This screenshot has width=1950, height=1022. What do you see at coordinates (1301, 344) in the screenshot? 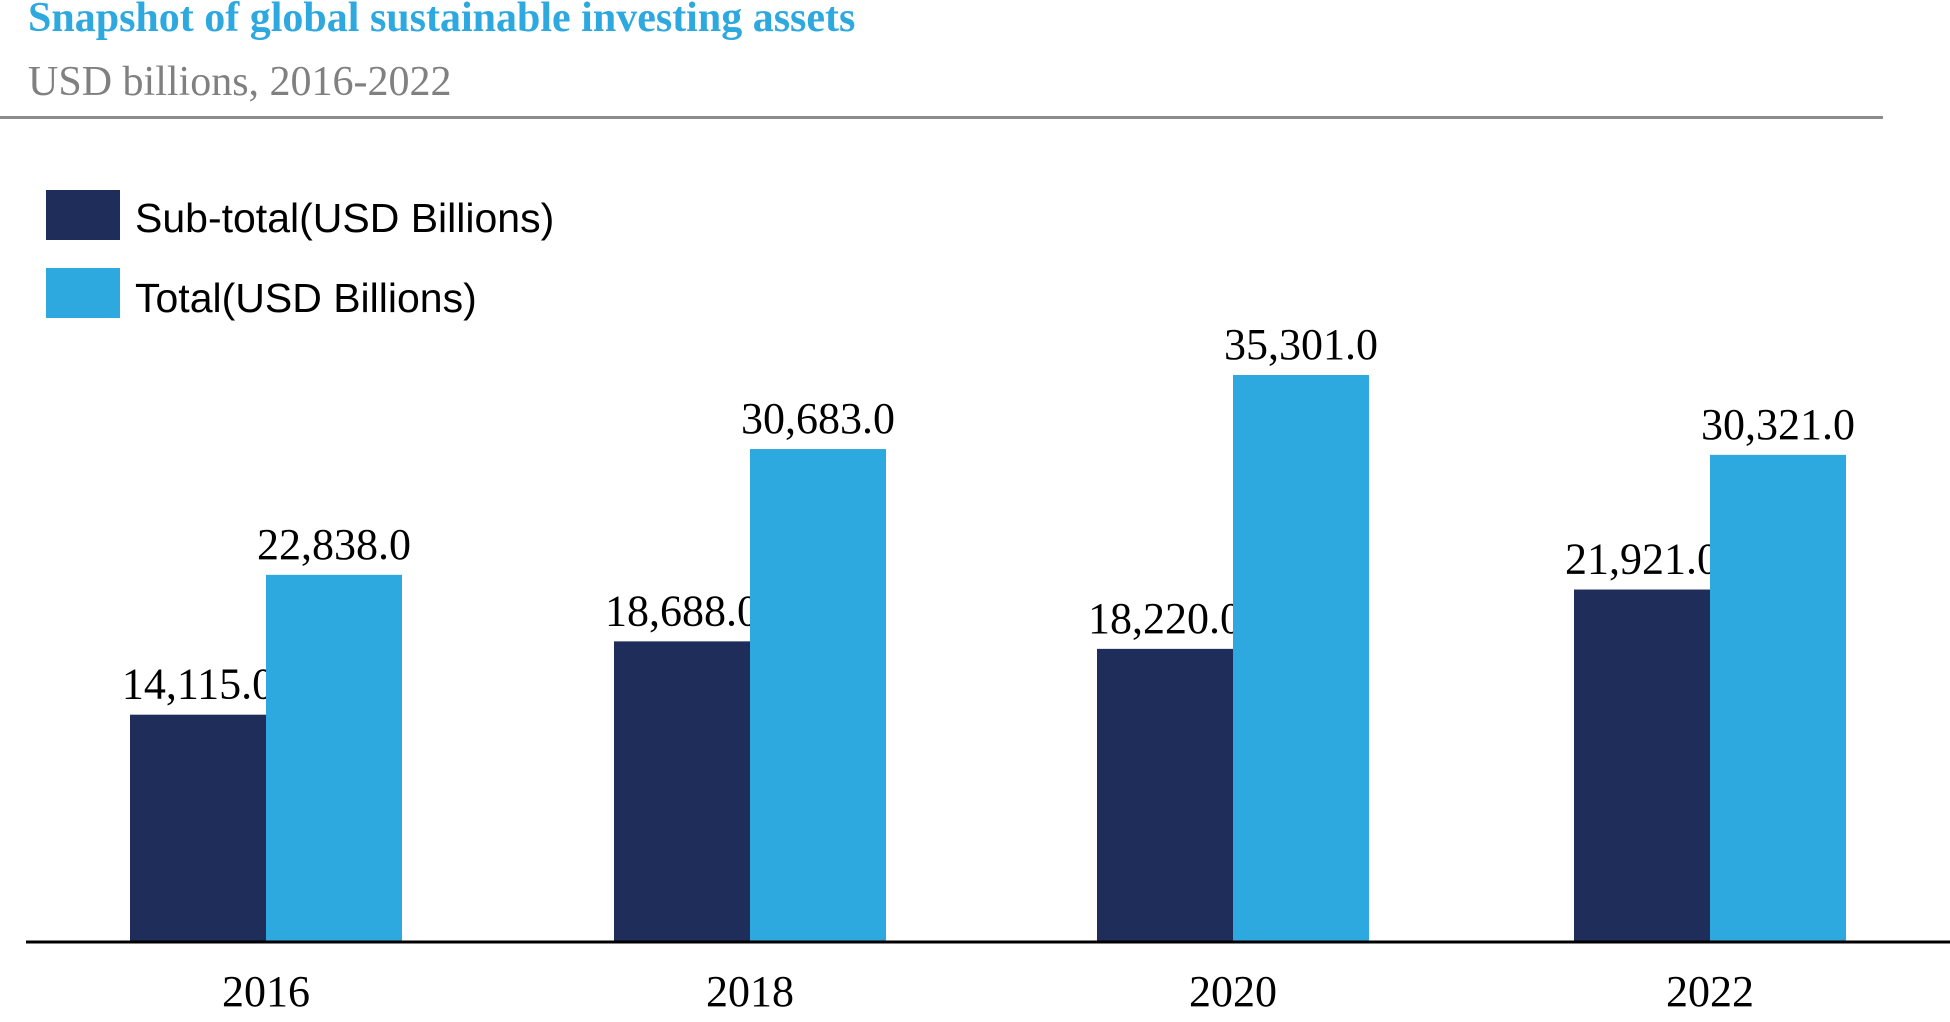
I see `data-label-total-2020: 35,301.0` at bounding box center [1301, 344].